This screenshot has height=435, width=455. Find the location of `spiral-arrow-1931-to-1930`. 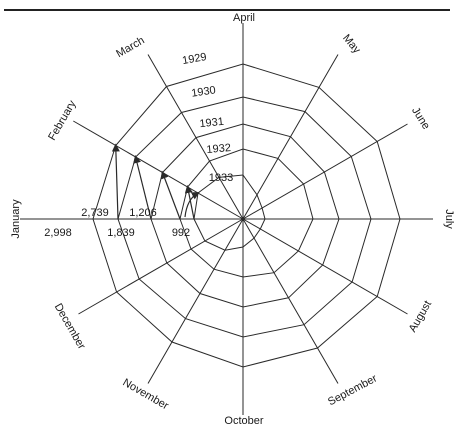

spiral-arrow-1931-to-1930 is located at coordinates (142, 187).